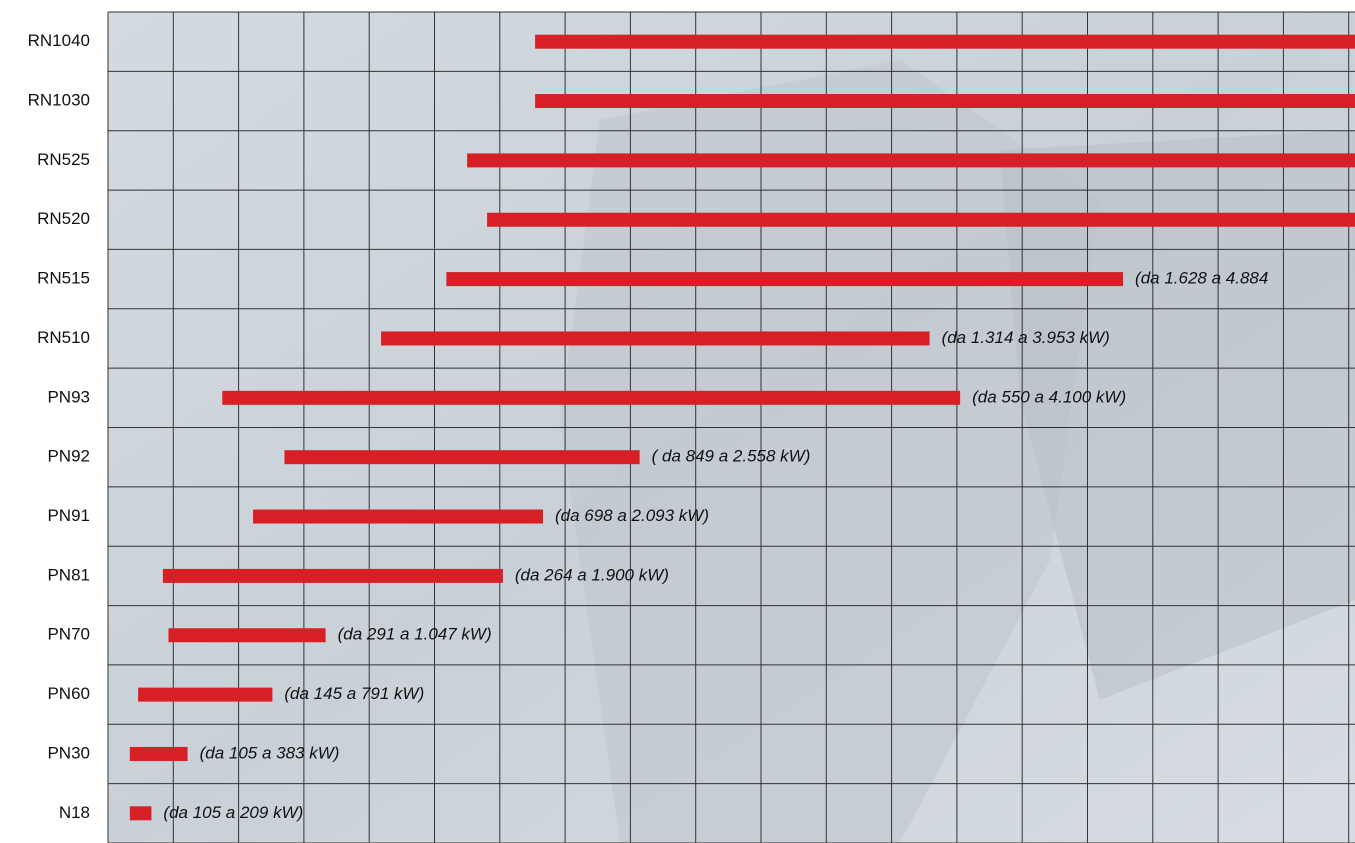 Image resolution: width=1355 pixels, height=843 pixels. Describe the element at coordinates (68, 456) in the screenshot. I see `category-label: PN92` at that location.